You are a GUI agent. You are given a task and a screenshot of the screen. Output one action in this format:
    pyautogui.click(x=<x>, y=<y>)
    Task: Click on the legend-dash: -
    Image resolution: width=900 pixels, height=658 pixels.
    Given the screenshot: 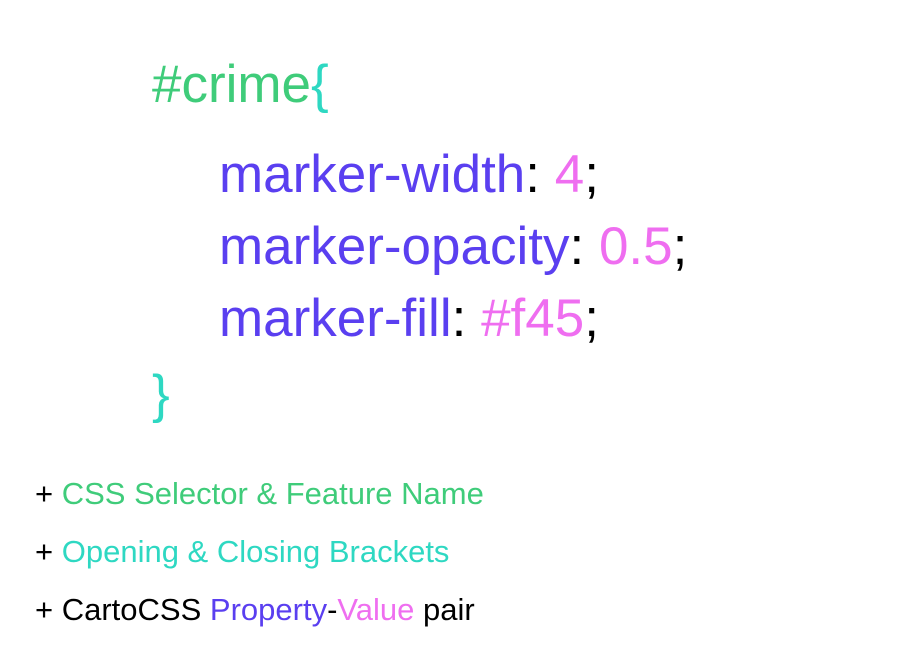 What is the action you would take?
    pyautogui.click(x=332, y=609)
    